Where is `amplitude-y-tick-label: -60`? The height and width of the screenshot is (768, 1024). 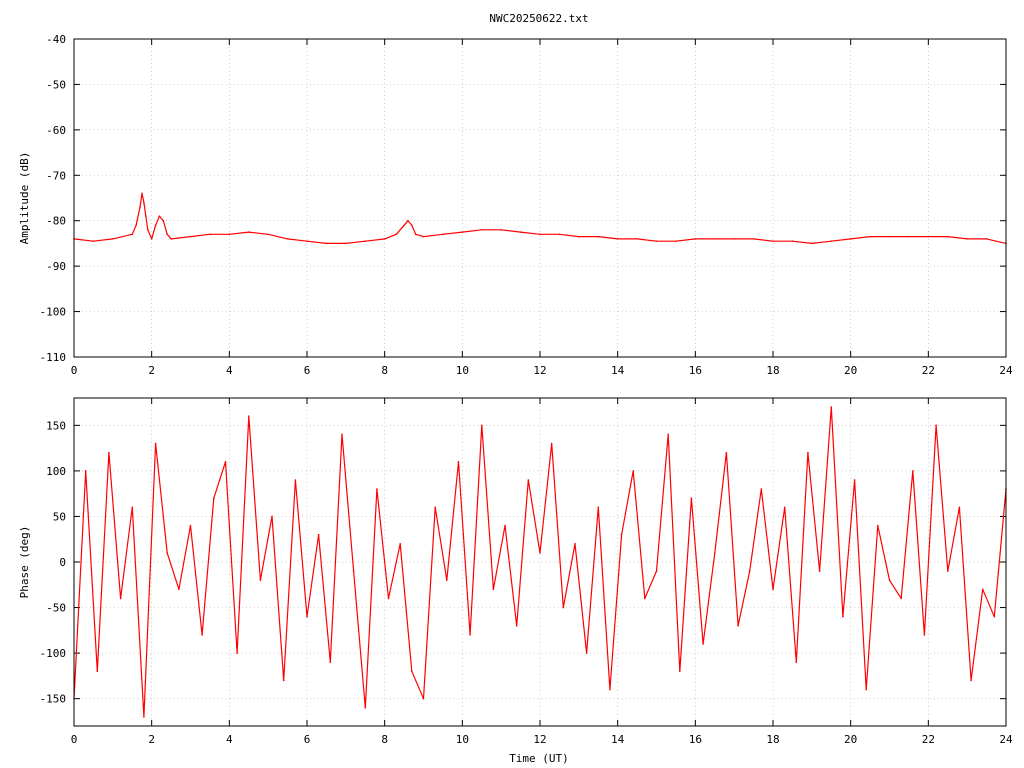
amplitude-y-tick-label: -60 is located at coordinates (56, 130).